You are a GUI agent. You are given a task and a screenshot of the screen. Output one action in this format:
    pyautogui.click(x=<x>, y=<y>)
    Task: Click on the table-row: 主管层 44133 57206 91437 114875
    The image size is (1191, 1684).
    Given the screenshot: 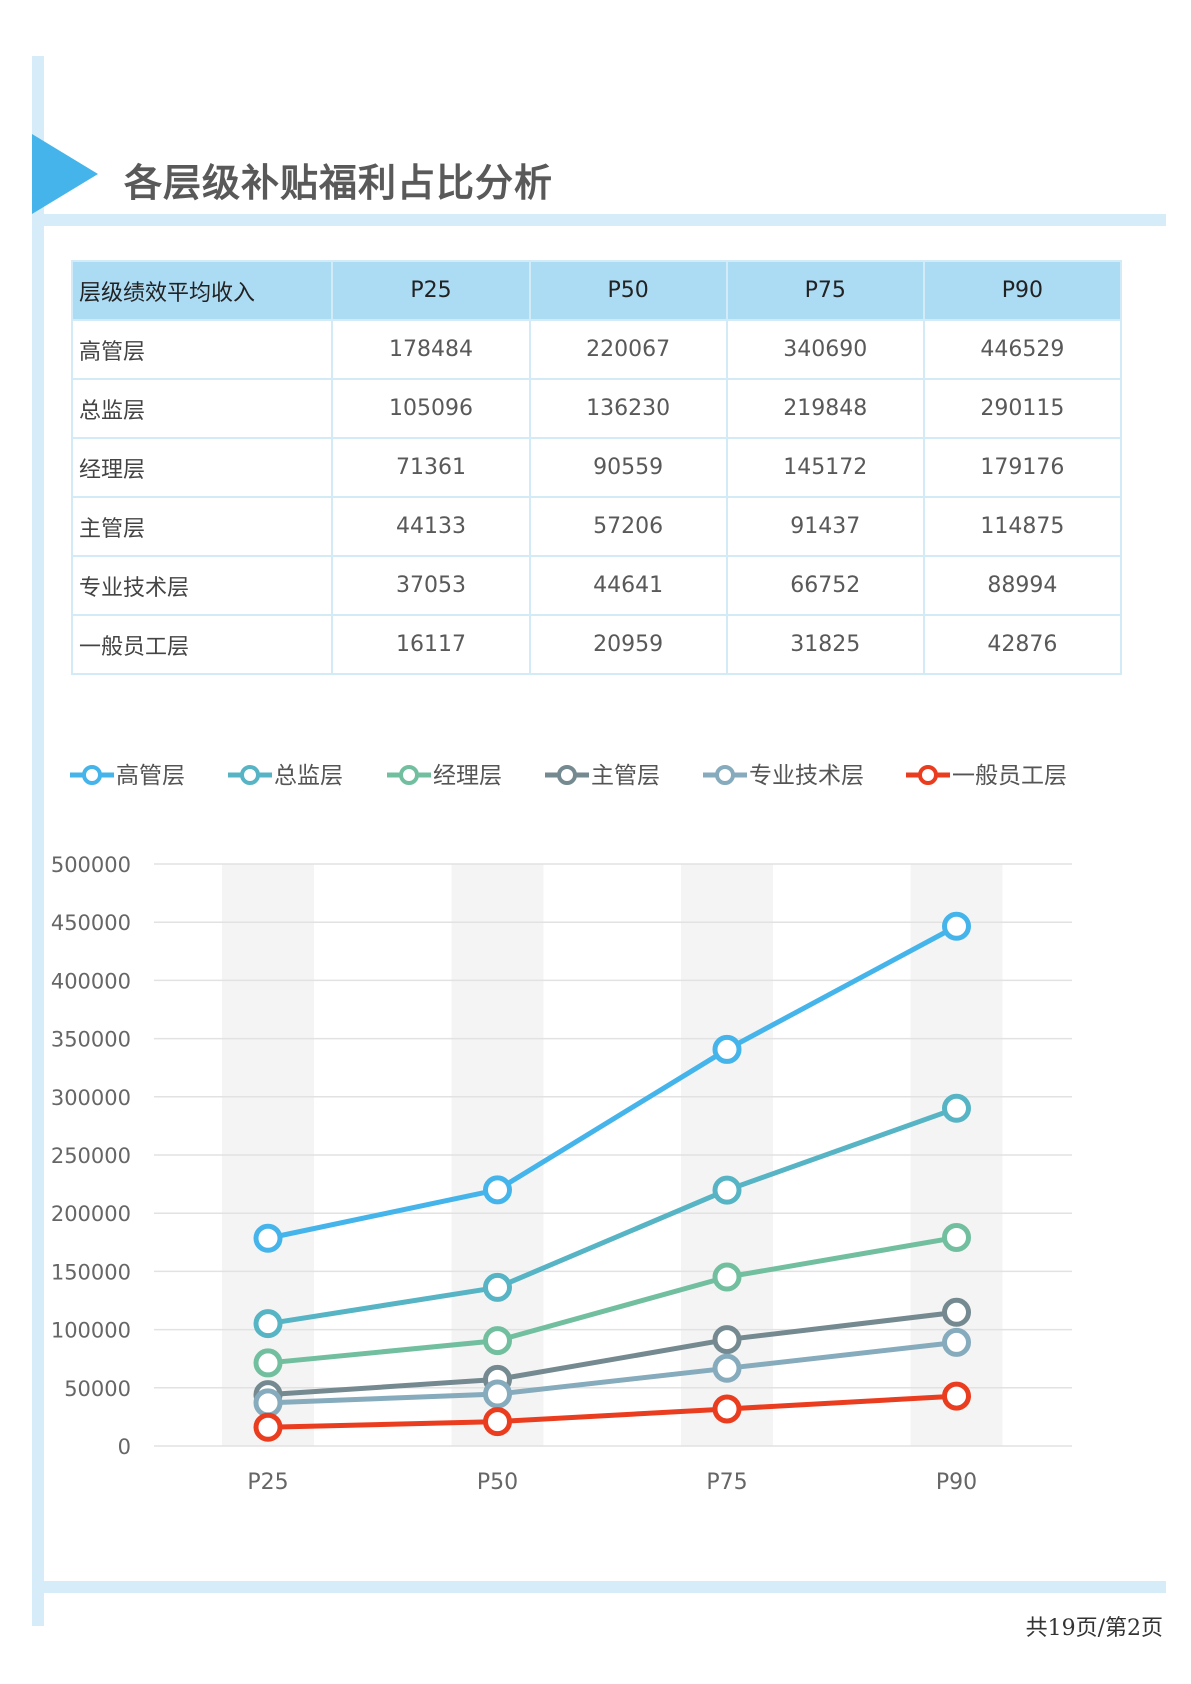 What is the action you would take?
    pyautogui.click(x=596, y=526)
    